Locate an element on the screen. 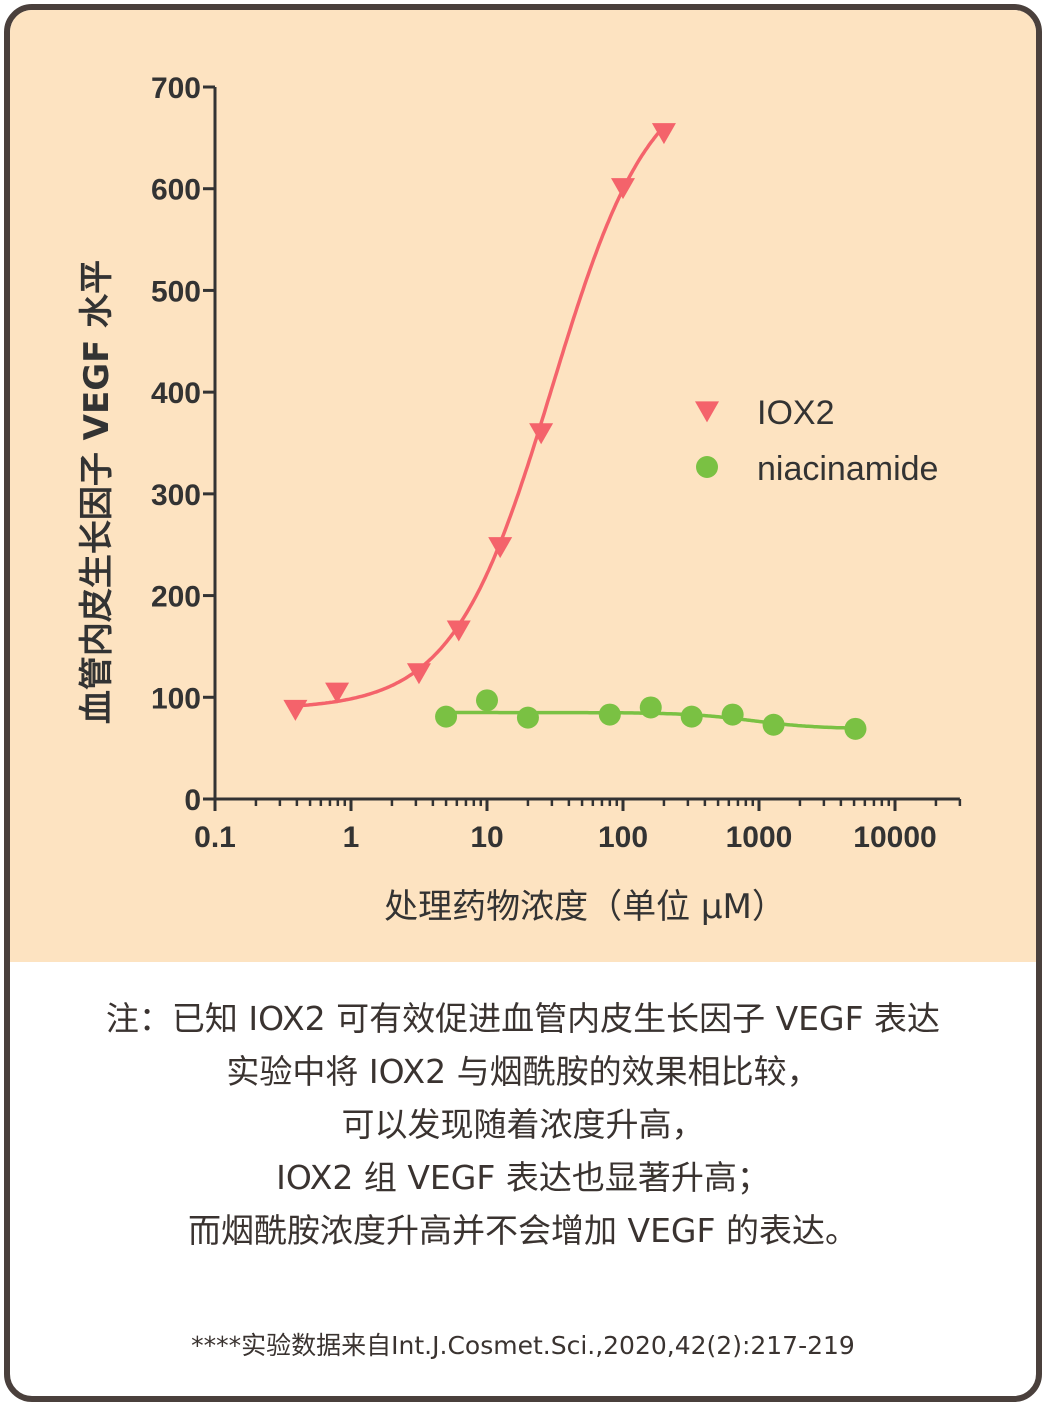 Image resolution: width=1042 pixels, height=1402 pixels. iox2-fit-curve is located at coordinates (480, 416).